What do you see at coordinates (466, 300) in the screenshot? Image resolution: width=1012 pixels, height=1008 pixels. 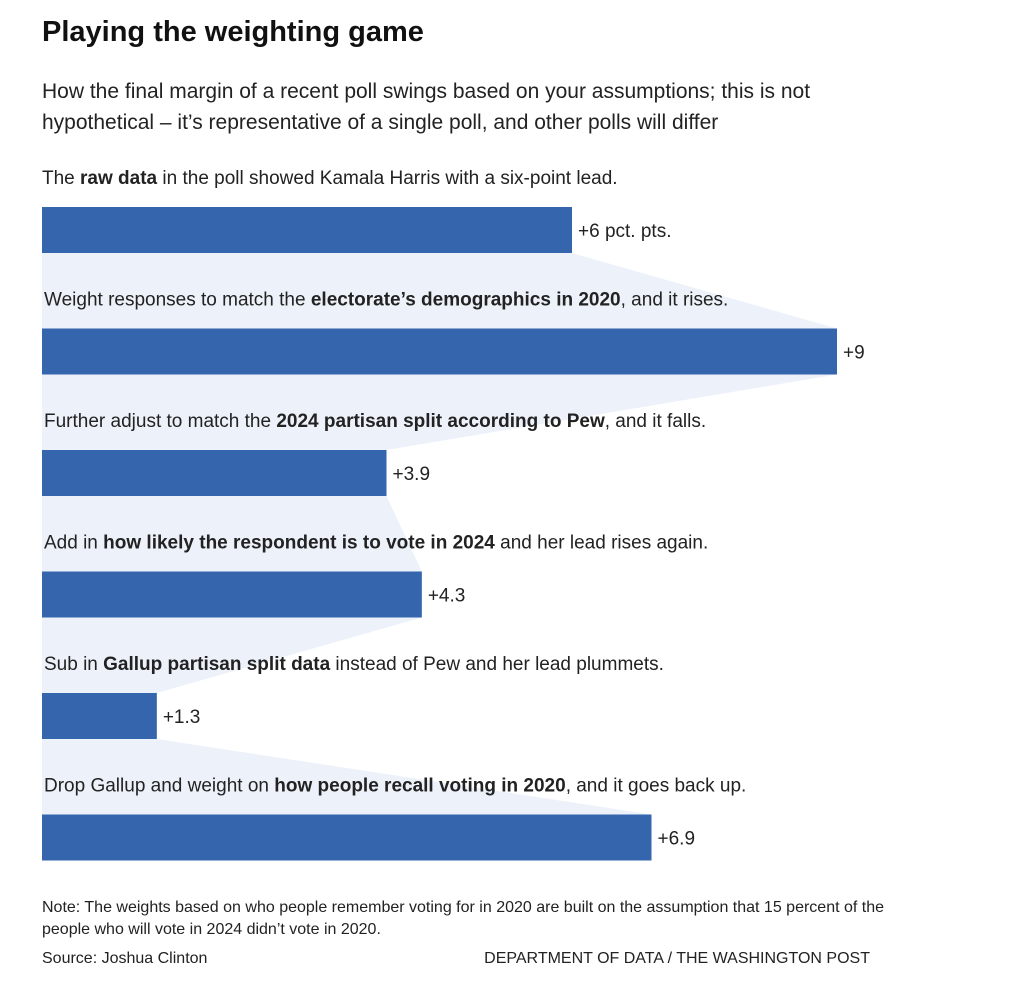 I see `step-label-emphasis: electorate’s demographics in 2020` at bounding box center [466, 300].